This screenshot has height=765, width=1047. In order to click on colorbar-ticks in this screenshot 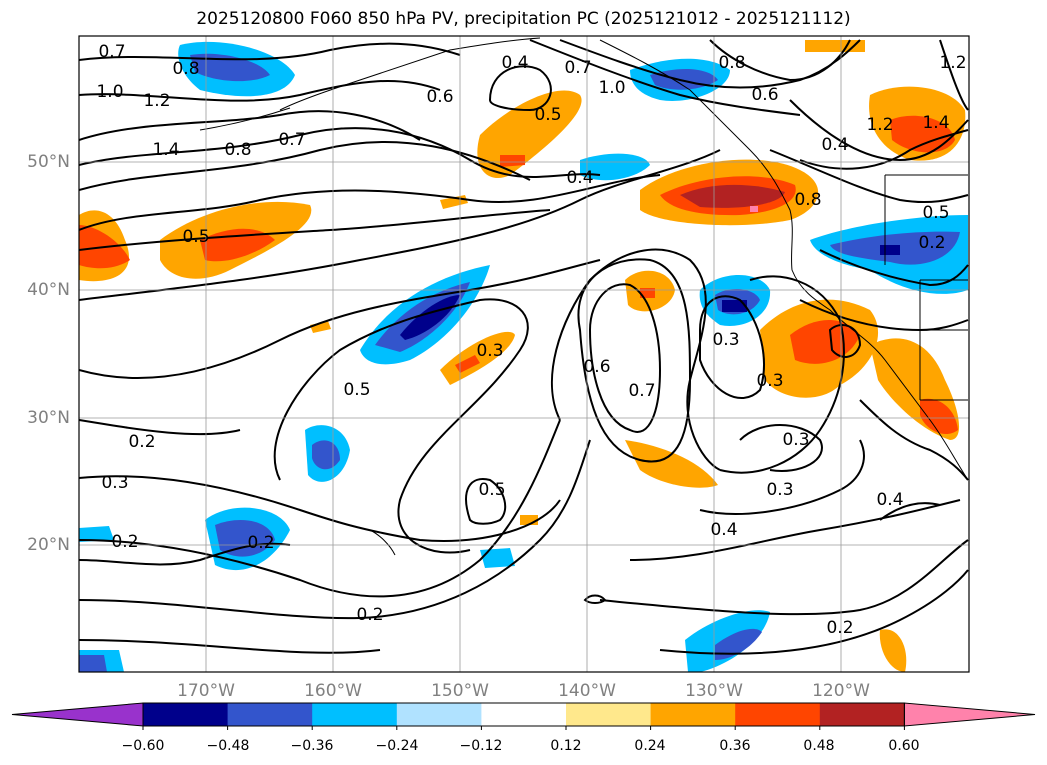, I will do `click(523, 728)`.